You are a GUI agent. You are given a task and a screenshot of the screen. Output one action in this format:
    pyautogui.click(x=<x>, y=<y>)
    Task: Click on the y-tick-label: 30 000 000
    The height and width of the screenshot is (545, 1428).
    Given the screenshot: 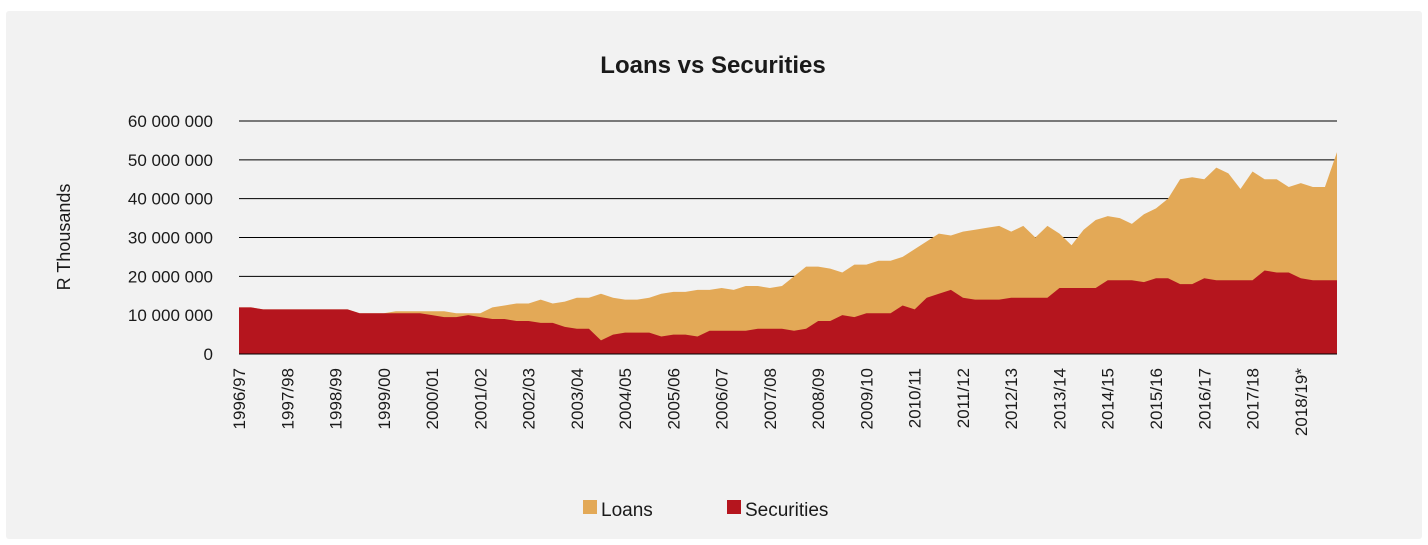 What is the action you would take?
    pyautogui.click(x=170, y=238)
    